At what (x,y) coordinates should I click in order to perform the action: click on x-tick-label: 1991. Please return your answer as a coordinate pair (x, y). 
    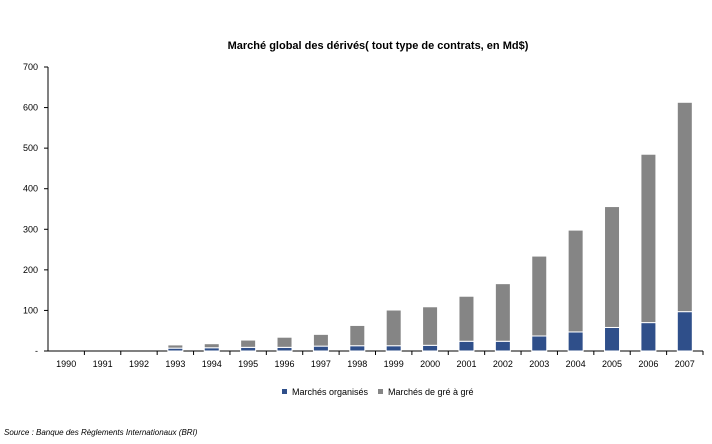
    Looking at the image, I should click on (103, 364).